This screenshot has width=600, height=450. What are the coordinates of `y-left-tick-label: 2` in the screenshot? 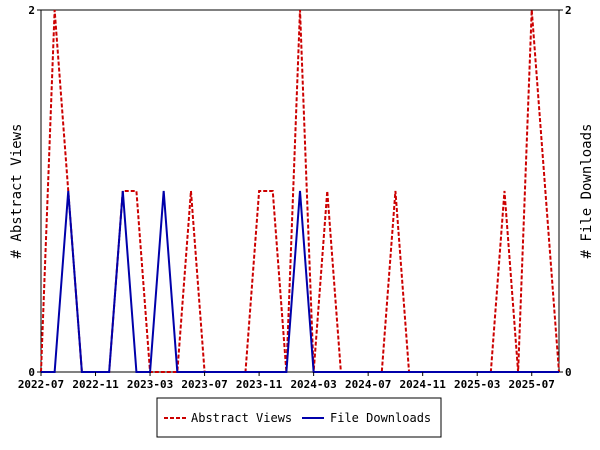 It's located at (31, 10).